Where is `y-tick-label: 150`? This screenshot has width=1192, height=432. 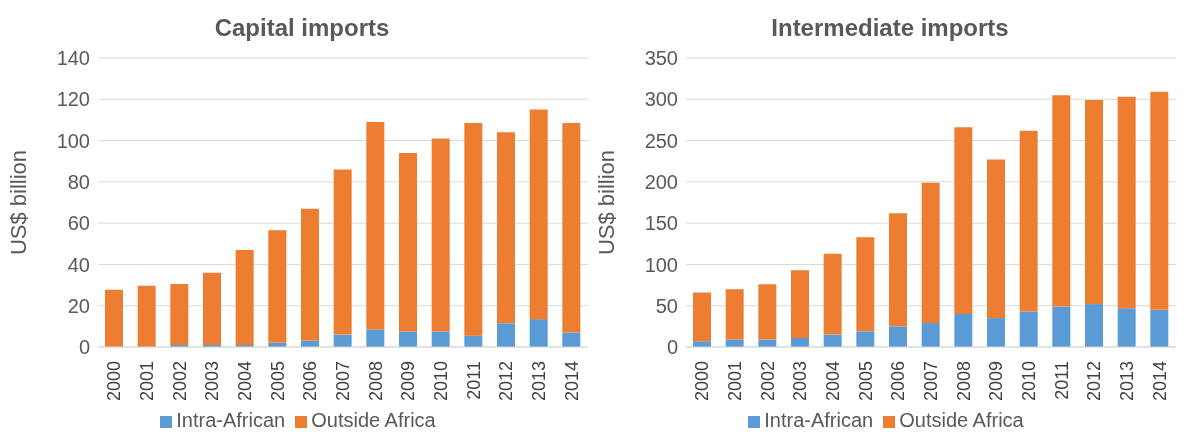
y-tick-label: 150 is located at coordinates (661, 223).